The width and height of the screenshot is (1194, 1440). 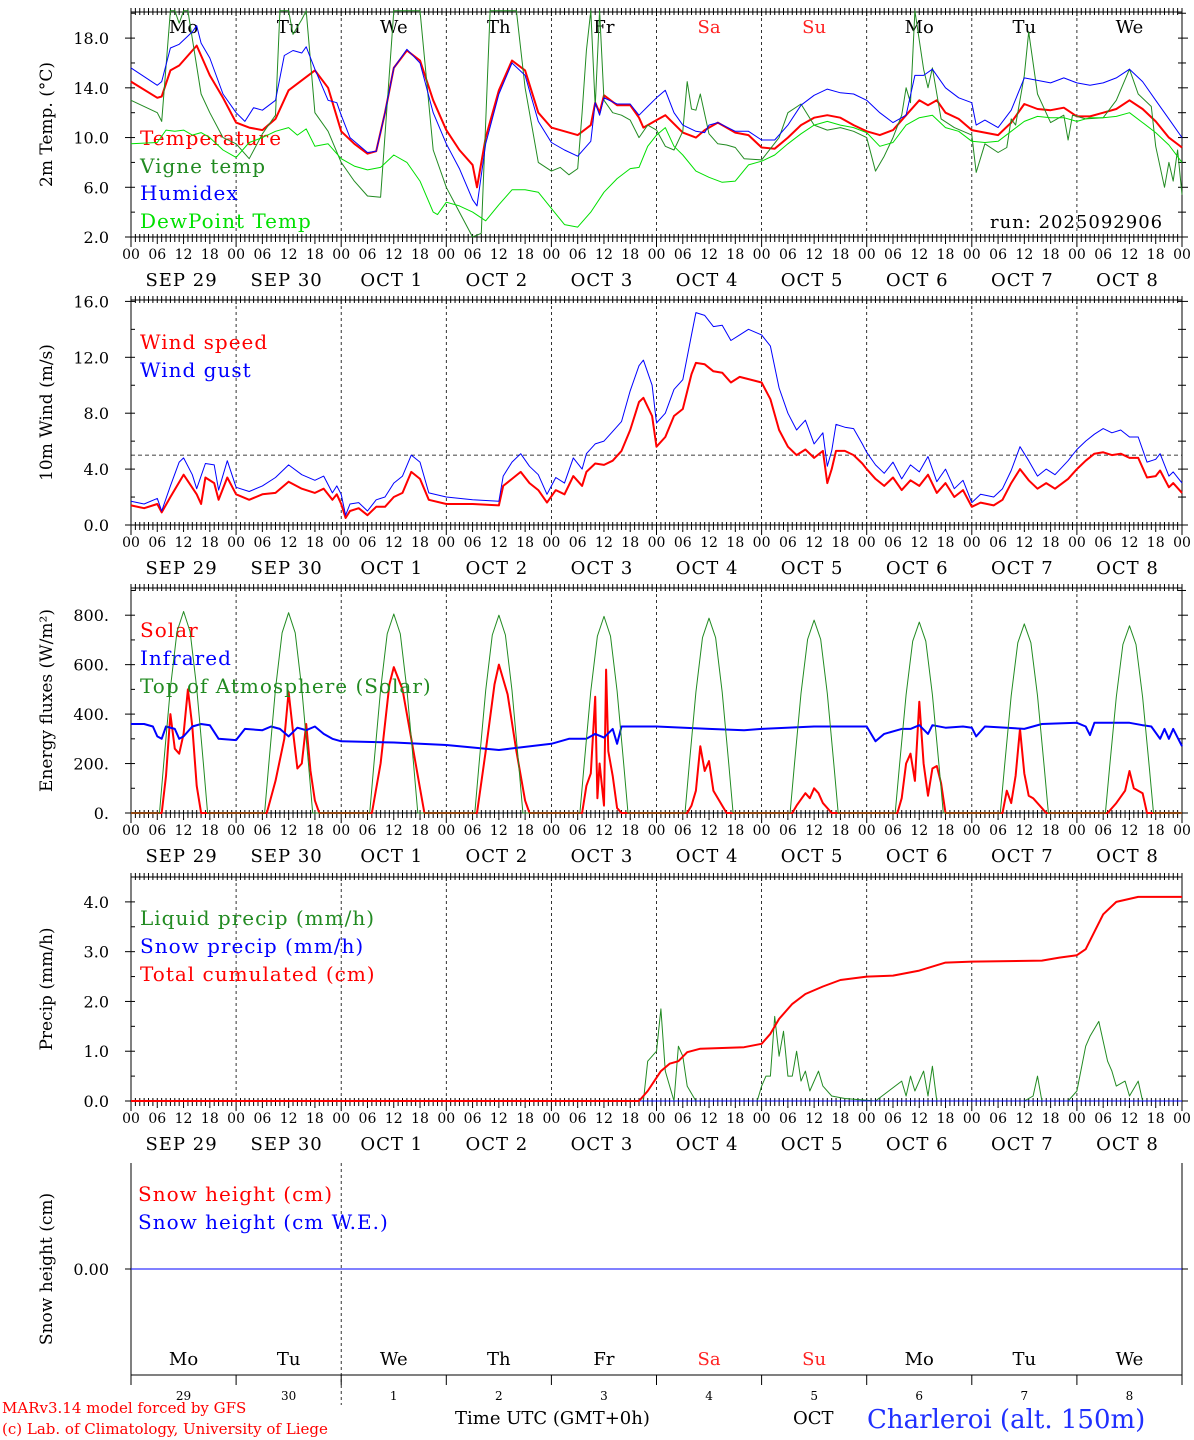 What do you see at coordinates (287, 1144) in the screenshot?
I see `date-label: SEP 30` at bounding box center [287, 1144].